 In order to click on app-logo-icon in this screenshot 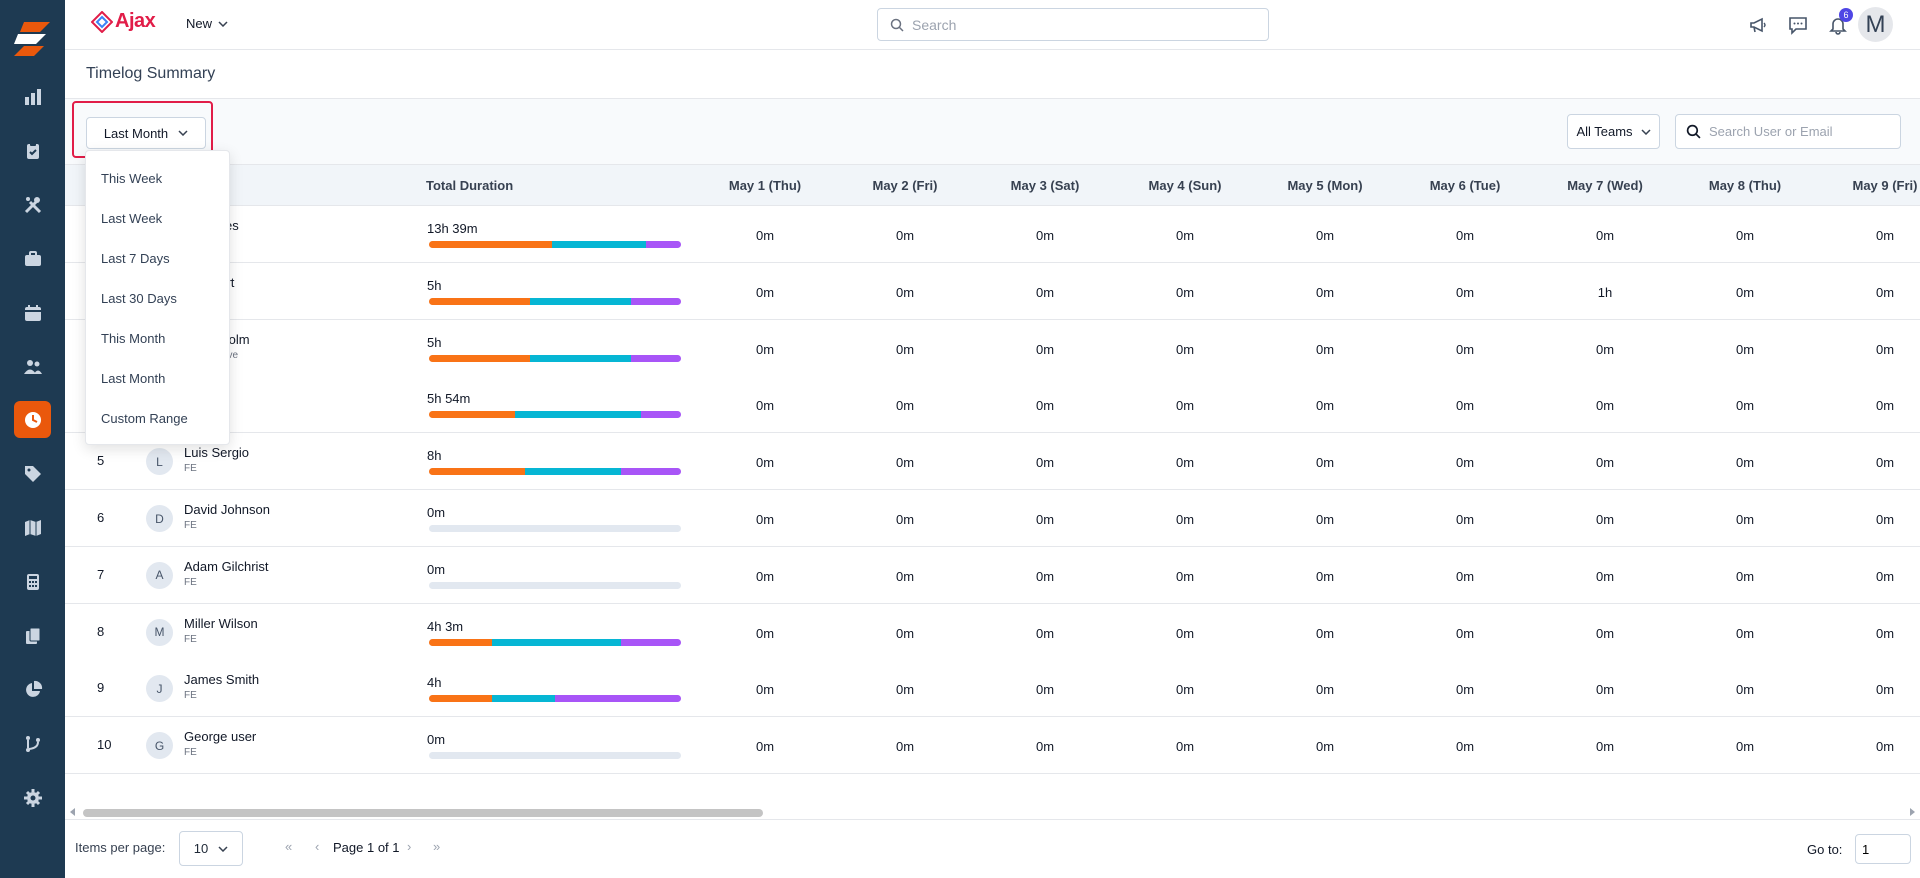, I will do `click(32, 39)`.